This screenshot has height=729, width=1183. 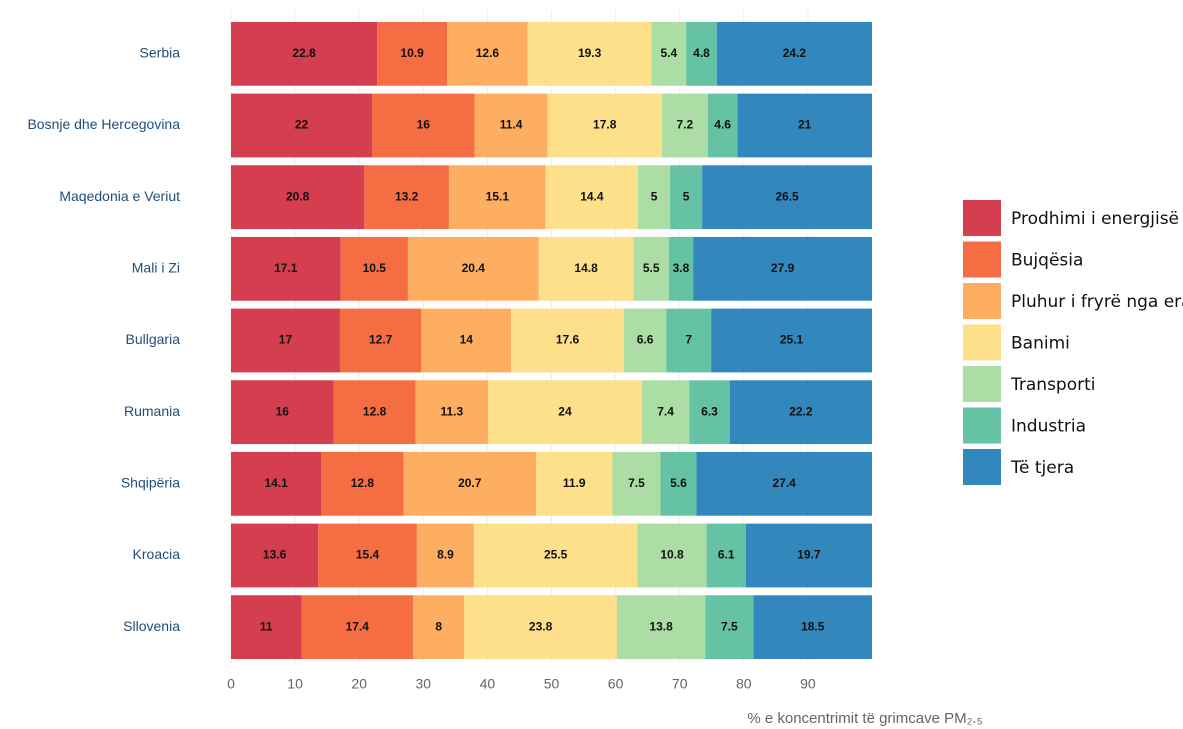 I want to click on data-label: 13.6, so click(x=275, y=555).